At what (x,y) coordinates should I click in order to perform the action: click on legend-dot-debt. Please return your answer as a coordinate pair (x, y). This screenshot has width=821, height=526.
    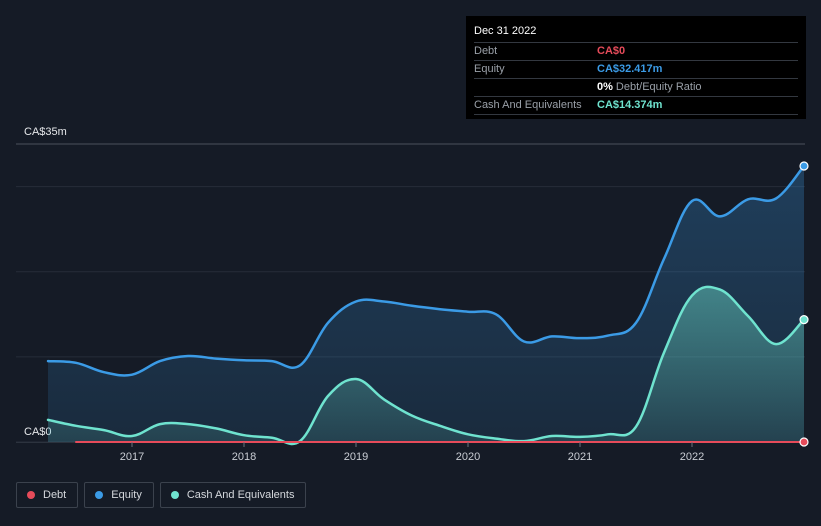
    Looking at the image, I should click on (31, 495).